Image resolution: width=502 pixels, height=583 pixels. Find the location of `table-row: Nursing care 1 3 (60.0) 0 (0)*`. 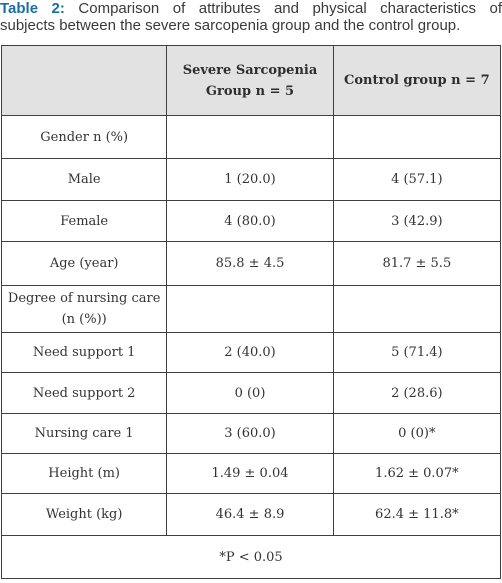

table-row: Nursing care 1 3 (60.0) 0 (0)* is located at coordinates (251, 433).